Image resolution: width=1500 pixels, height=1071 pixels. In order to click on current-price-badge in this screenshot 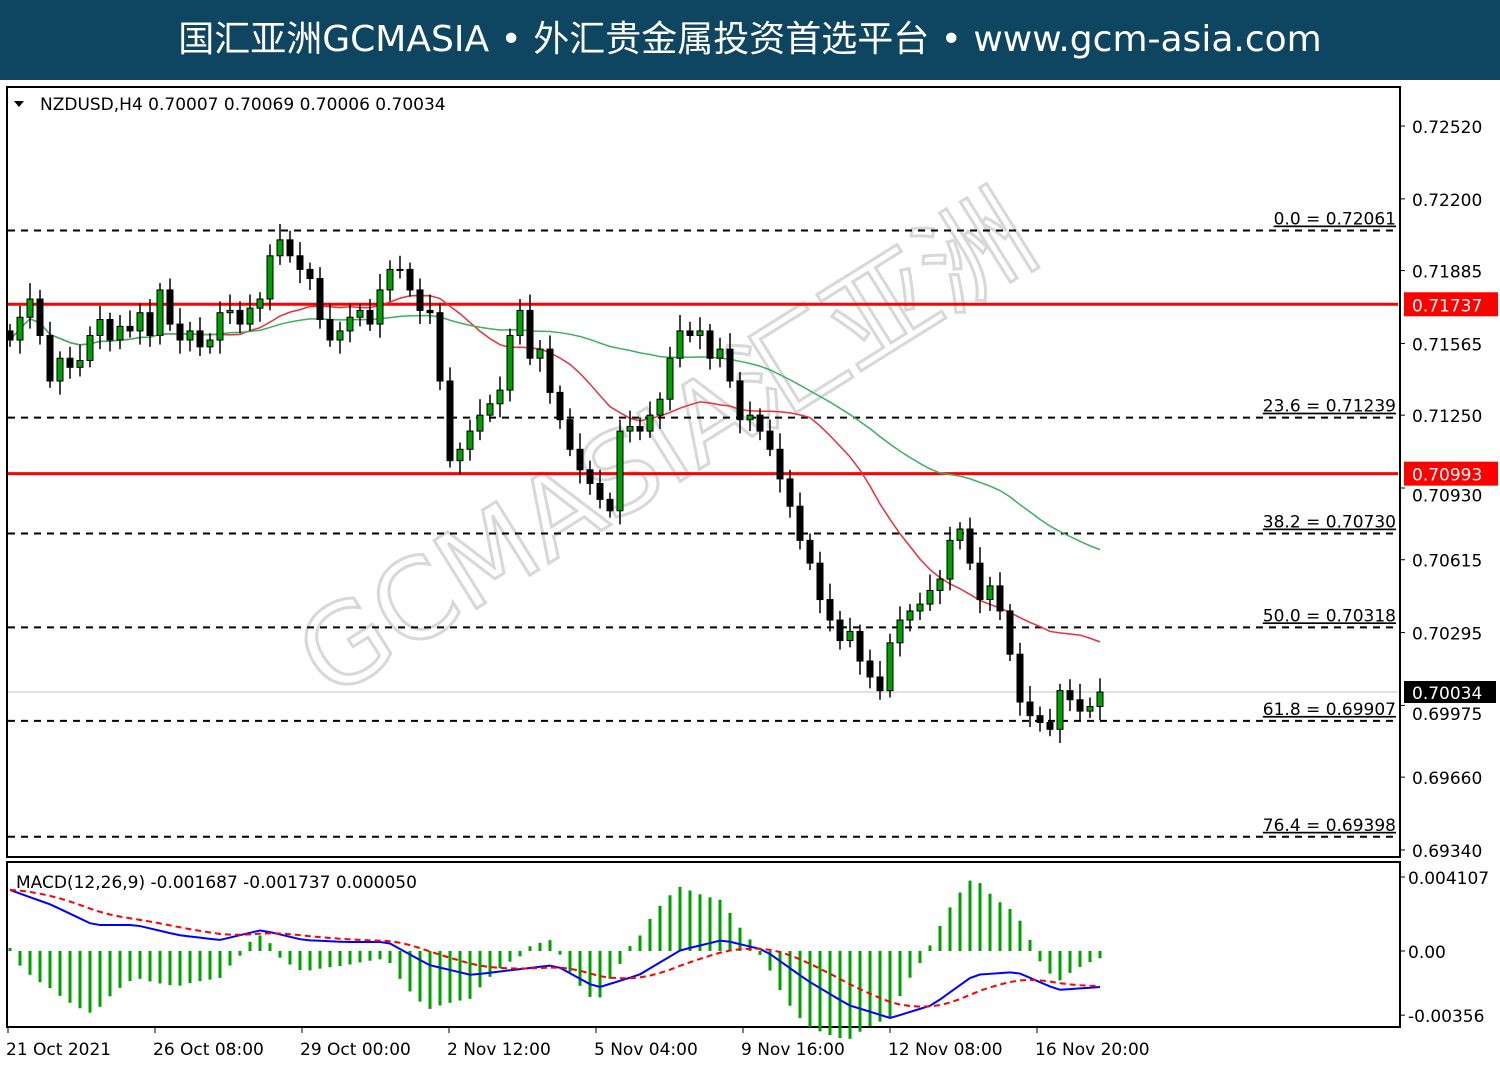, I will do `click(1450, 691)`.